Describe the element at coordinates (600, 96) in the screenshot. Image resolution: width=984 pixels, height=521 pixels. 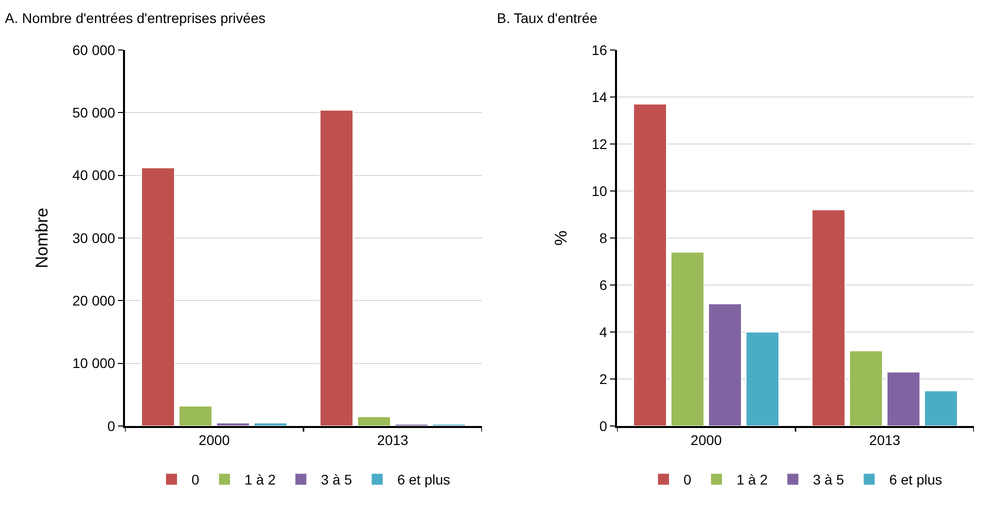
I see `y-tick-label: 14` at that location.